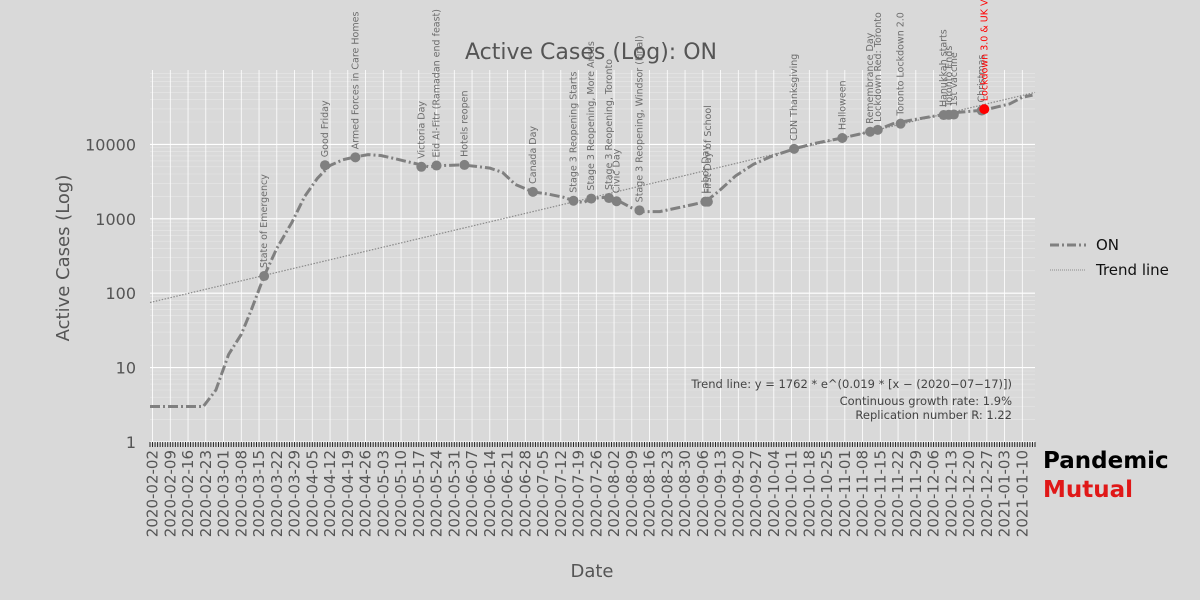 The height and width of the screenshot is (600, 1200). Describe the element at coordinates (592, 444) in the screenshot. I see `x-tick-marks` at that location.